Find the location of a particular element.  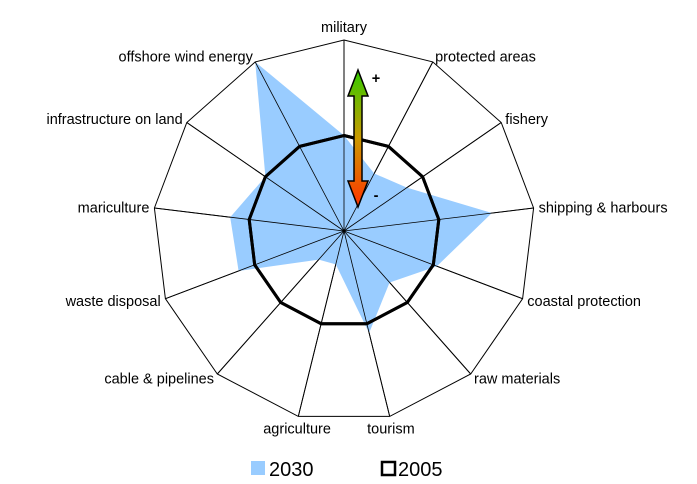

axis-label-military: military is located at coordinates (344, 28).